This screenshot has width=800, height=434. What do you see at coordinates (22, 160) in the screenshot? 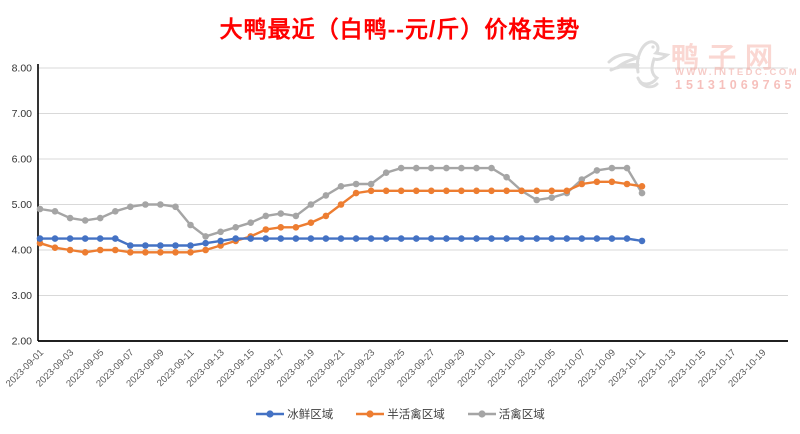
I see `svg-text: 6.00` at bounding box center [22, 160].